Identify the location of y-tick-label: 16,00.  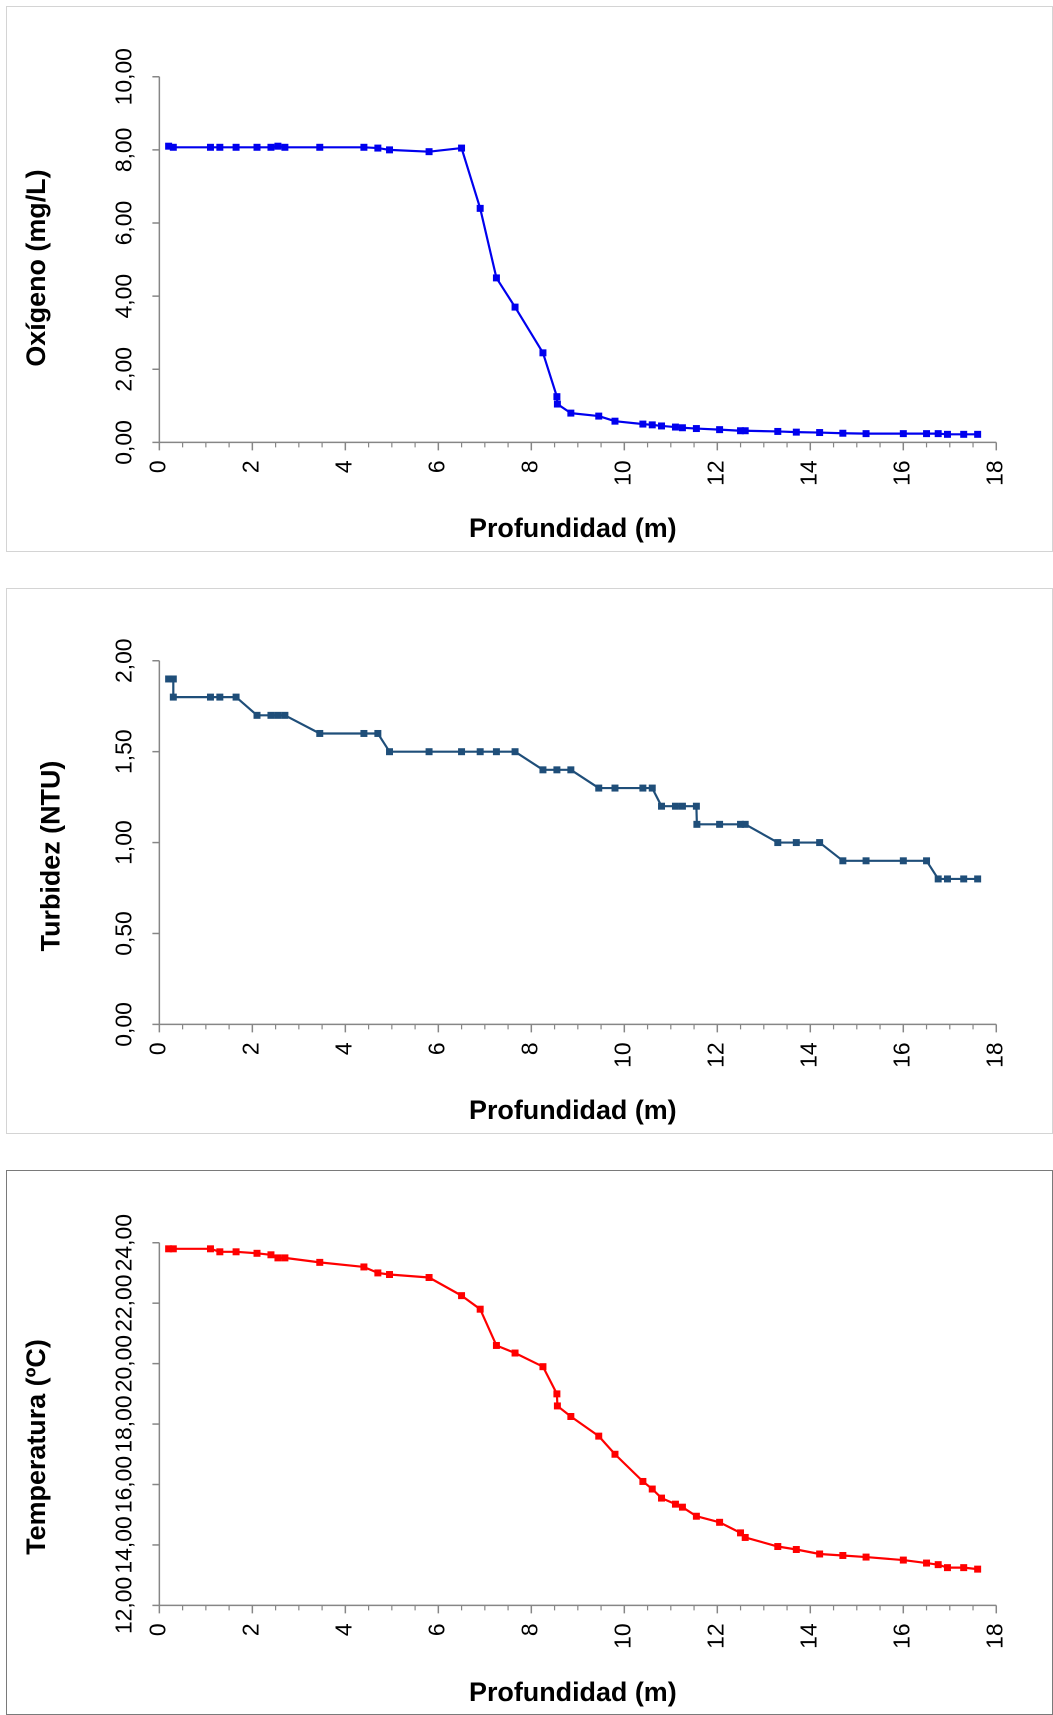
(124, 1484).